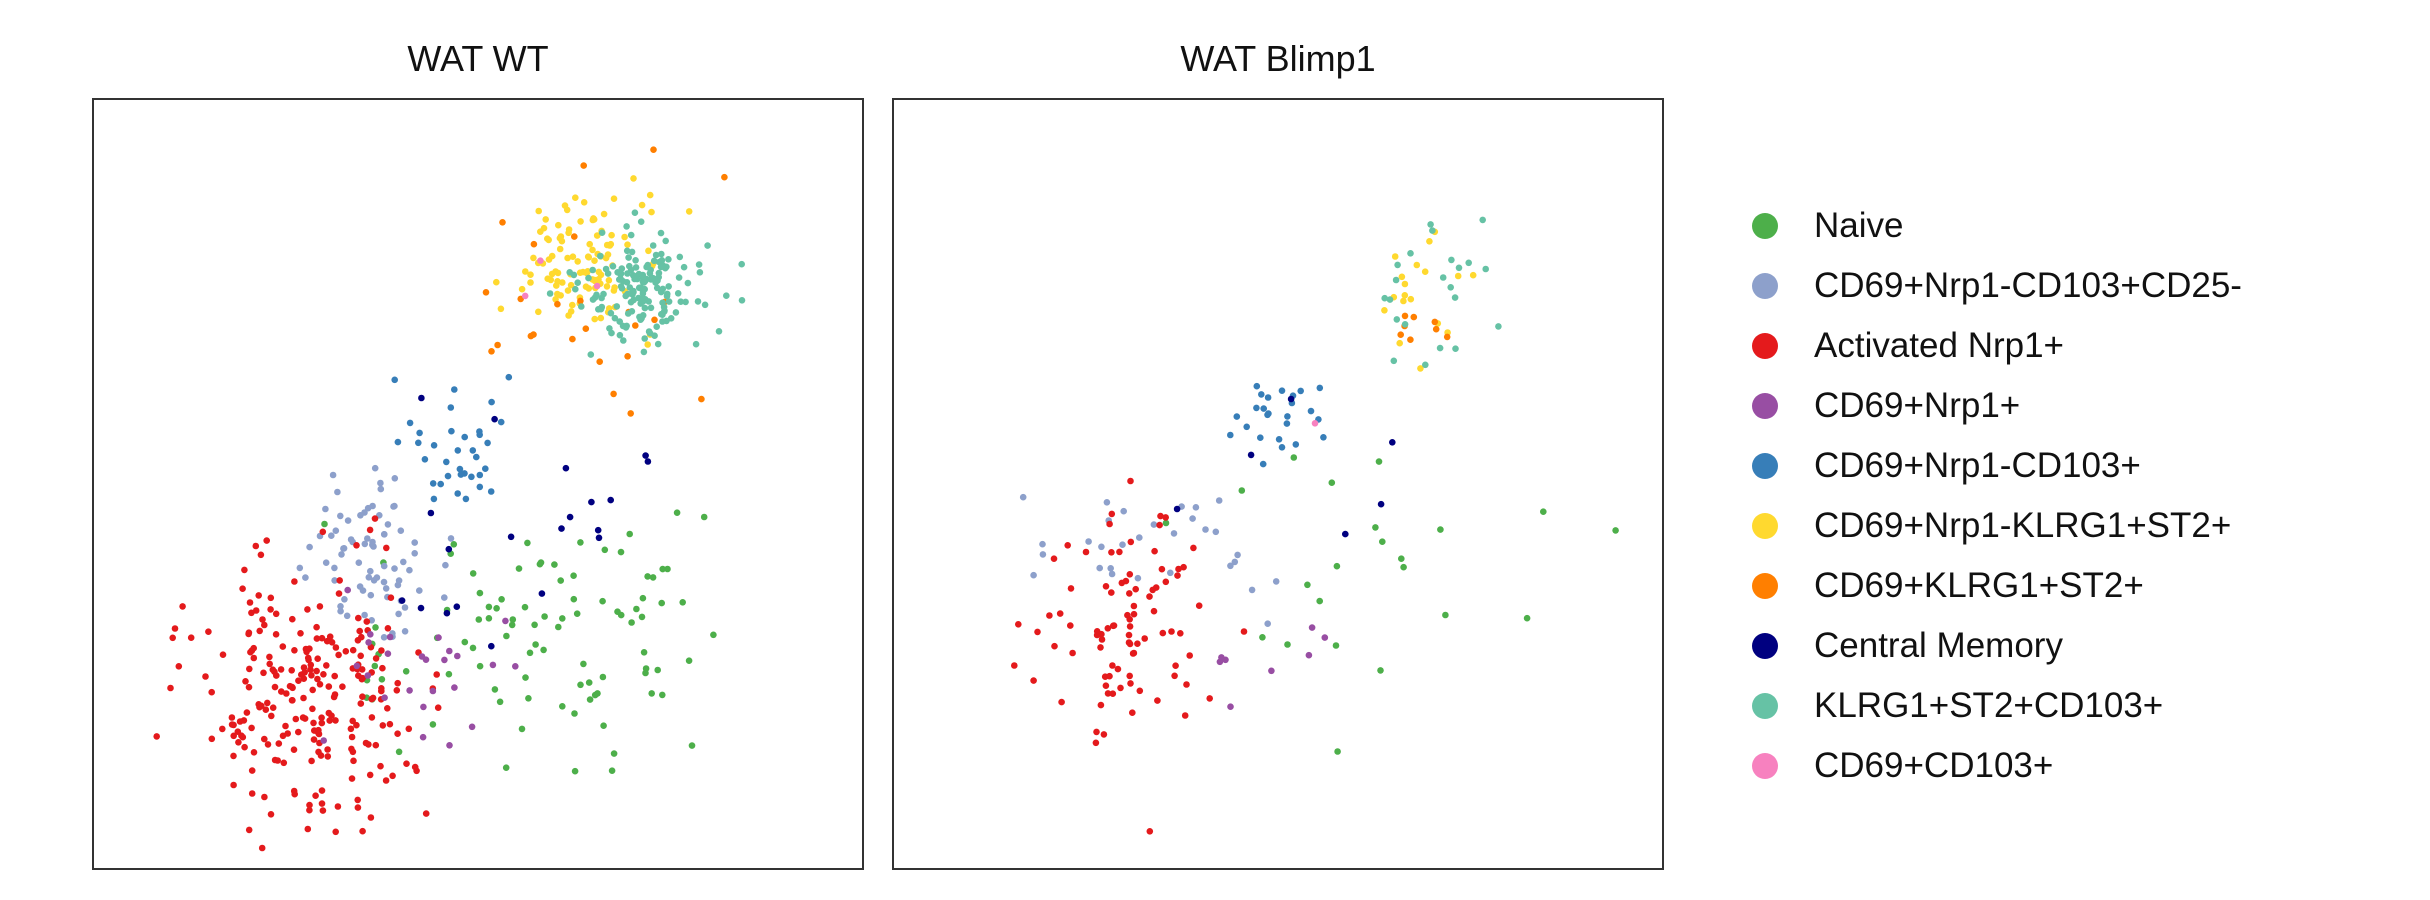  What do you see at coordinates (1977, 465) in the screenshot?
I see `legend-label: CD69+Nrp1-CD103+` at bounding box center [1977, 465].